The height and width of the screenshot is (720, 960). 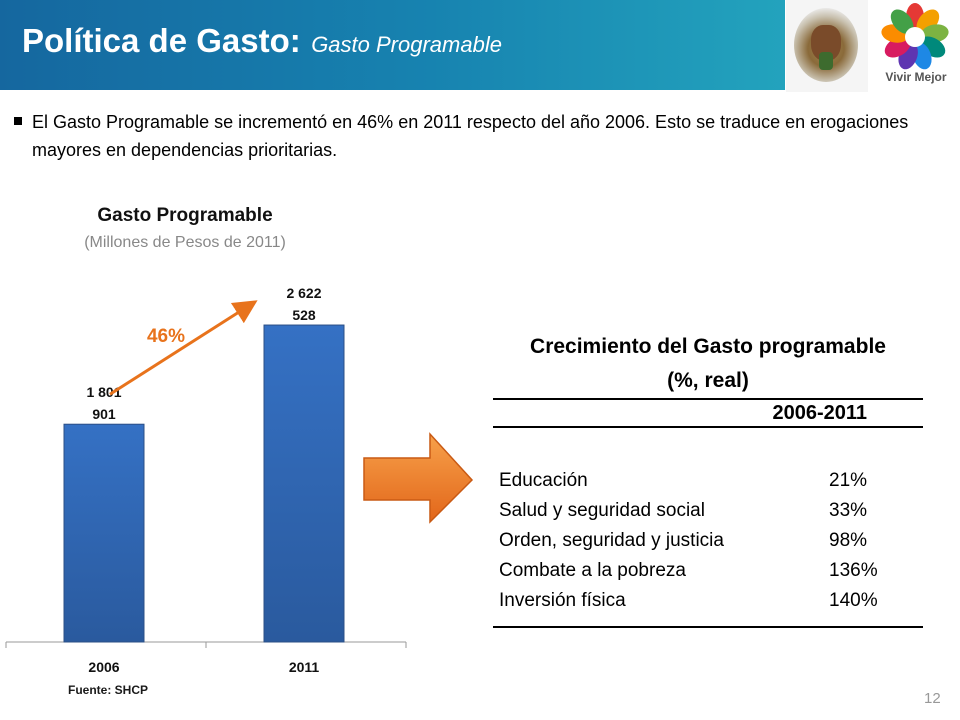 I want to click on data-label: 1 801, so click(x=103, y=392).